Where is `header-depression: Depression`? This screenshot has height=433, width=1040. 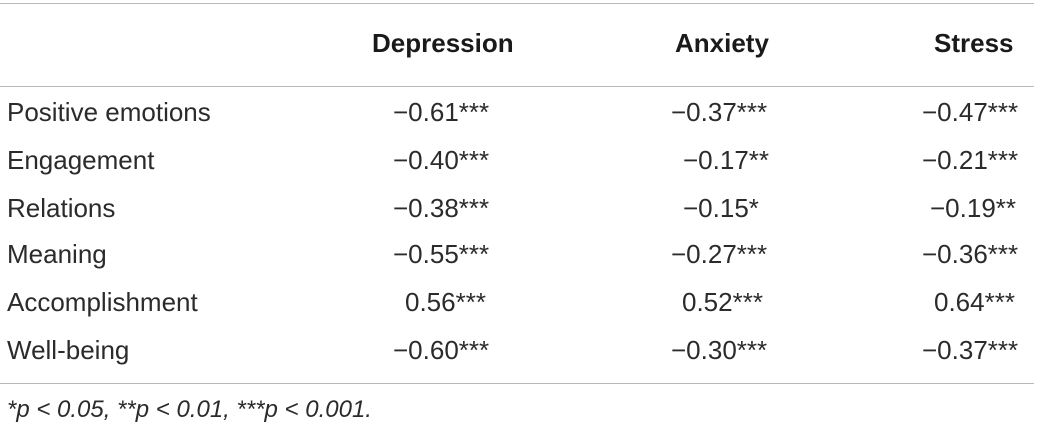
header-depression: Depression is located at coordinates (443, 43).